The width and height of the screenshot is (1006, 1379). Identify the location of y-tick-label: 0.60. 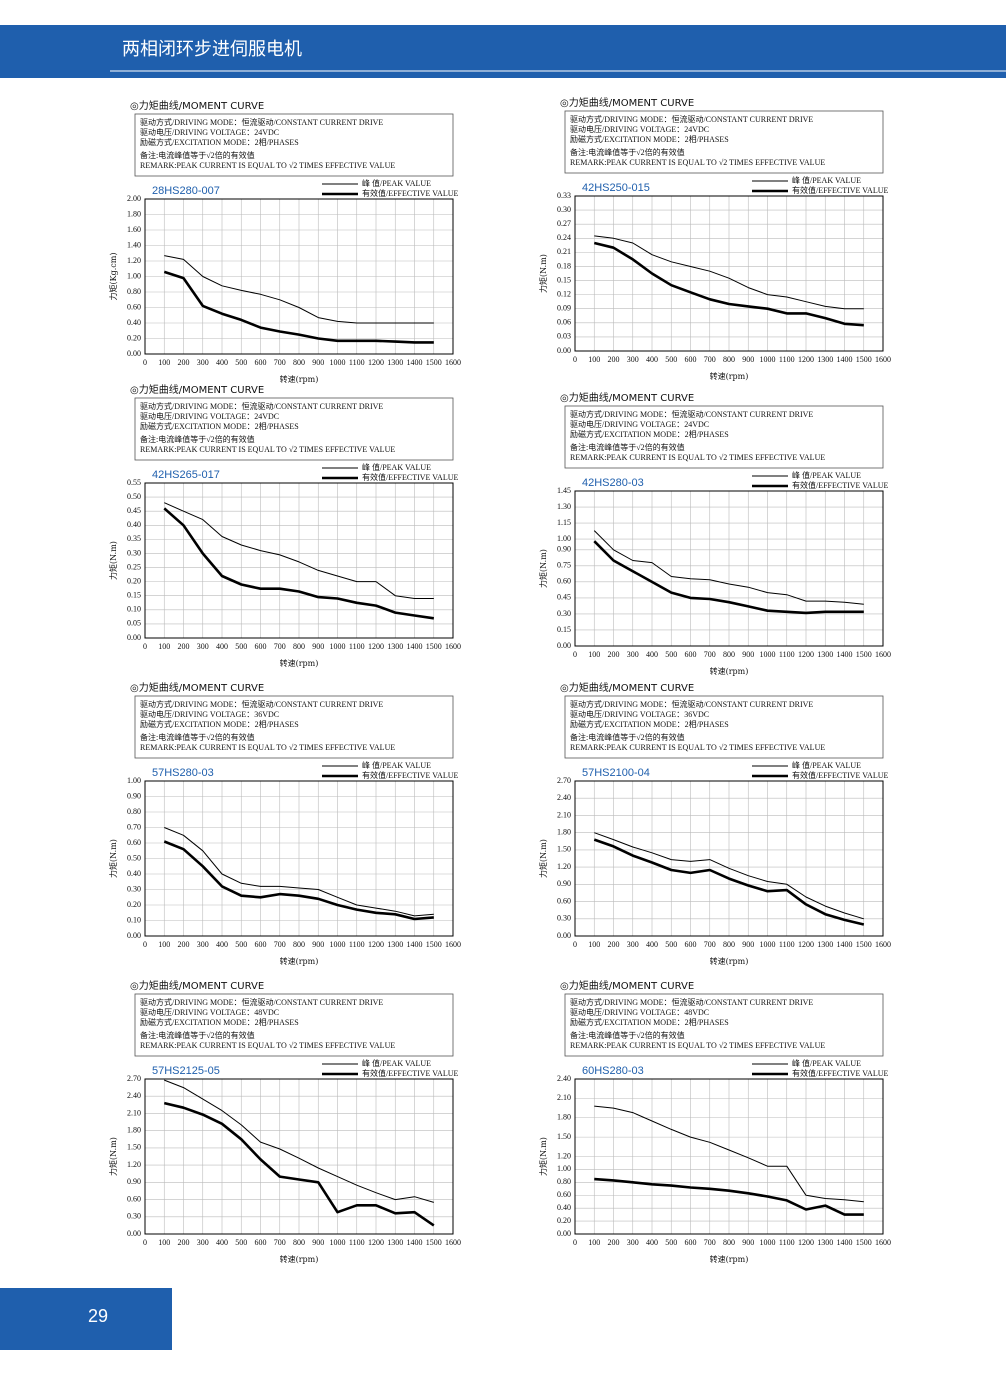
(134, 842).